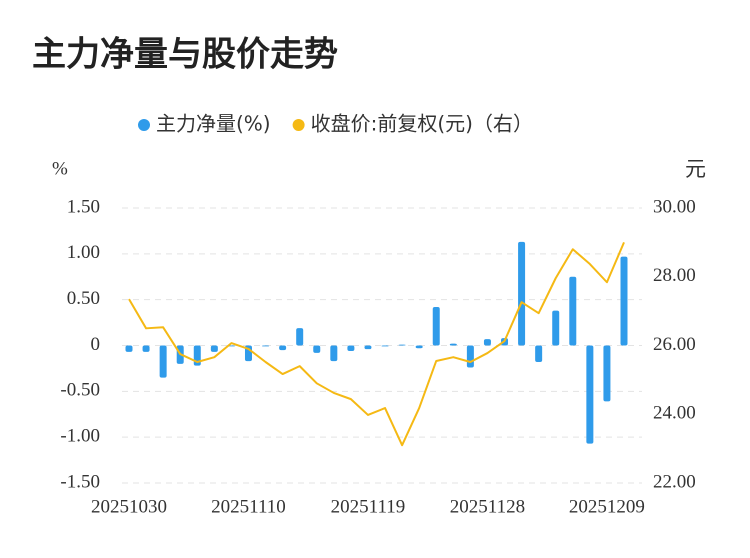 This screenshot has height=558, width=750. I want to click on y-tick-label: 1.00, so click(83, 252).